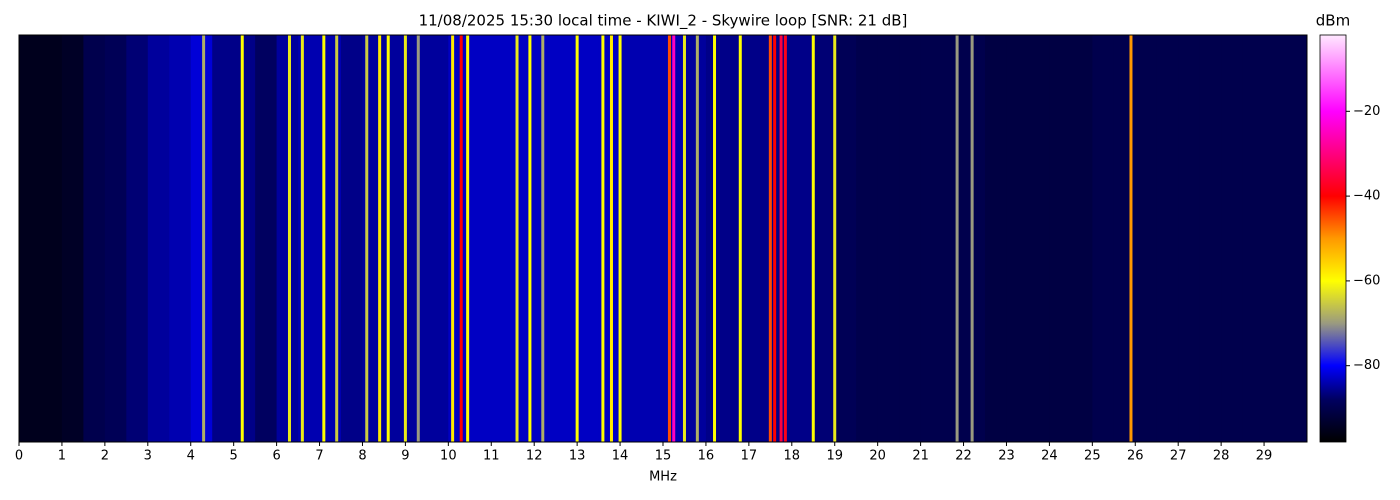 This screenshot has width=1400, height=500. I want to click on x-tick-label: 28, so click(1221, 456).